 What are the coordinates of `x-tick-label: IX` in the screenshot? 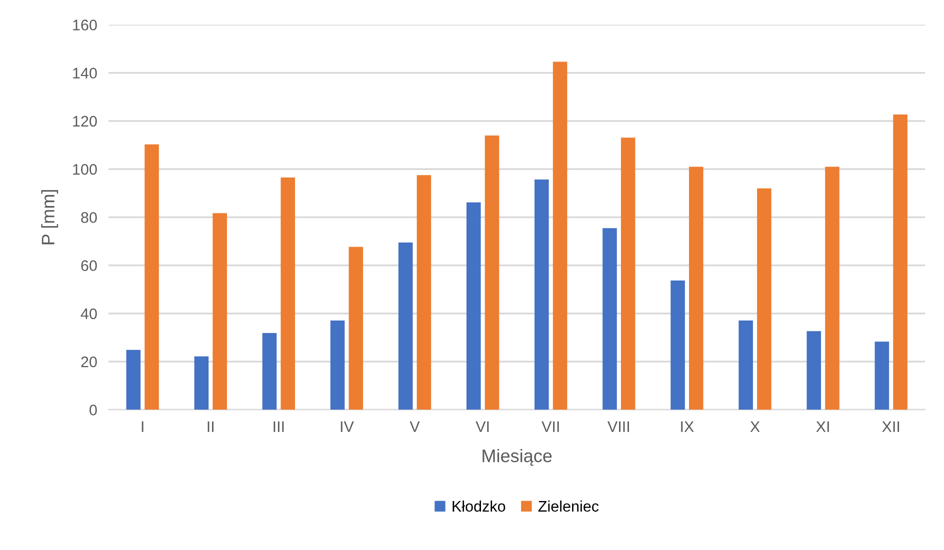 It's located at (687, 426).